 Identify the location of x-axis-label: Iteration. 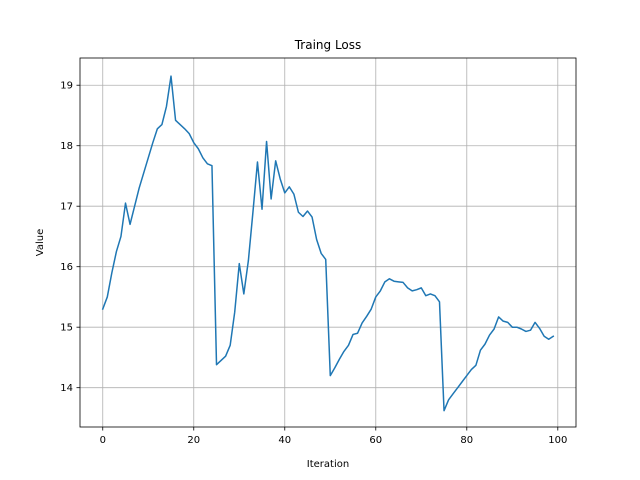
(328, 464).